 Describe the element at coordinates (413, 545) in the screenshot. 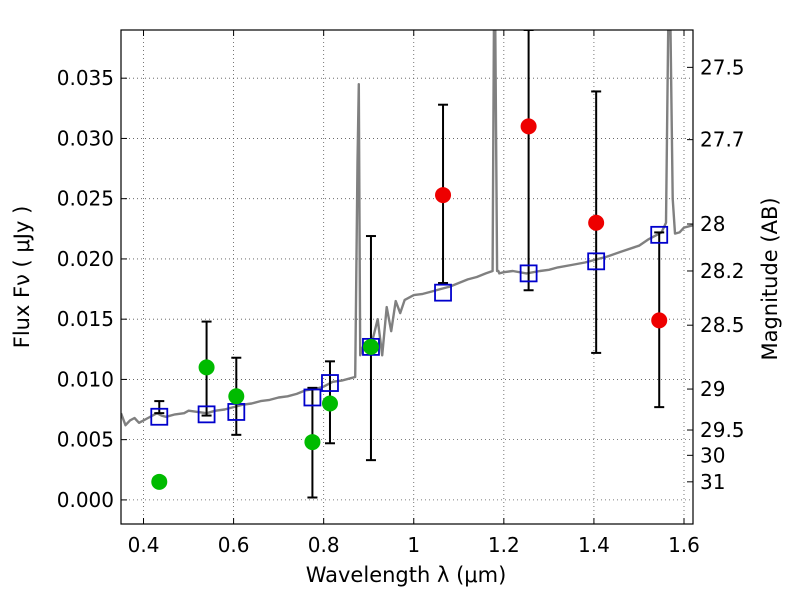

I see `x-tick-label: 1` at that location.